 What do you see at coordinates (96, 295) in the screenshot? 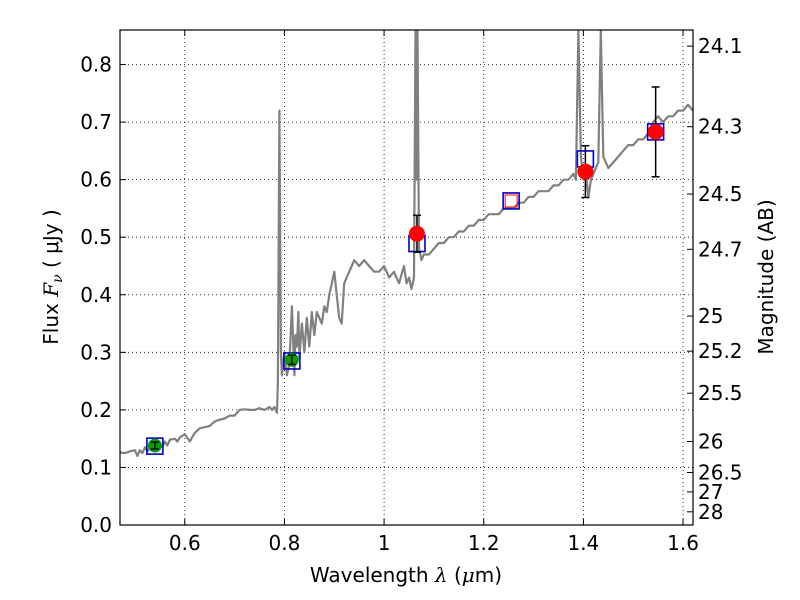
I see `y-tick-label: 0.4` at bounding box center [96, 295].